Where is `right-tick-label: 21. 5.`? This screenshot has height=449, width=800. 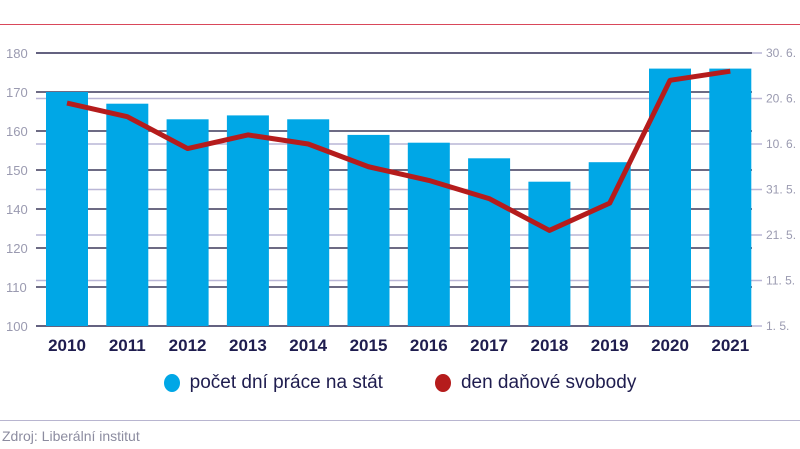
right-tick-label: 21. 5. is located at coordinates (781, 235).